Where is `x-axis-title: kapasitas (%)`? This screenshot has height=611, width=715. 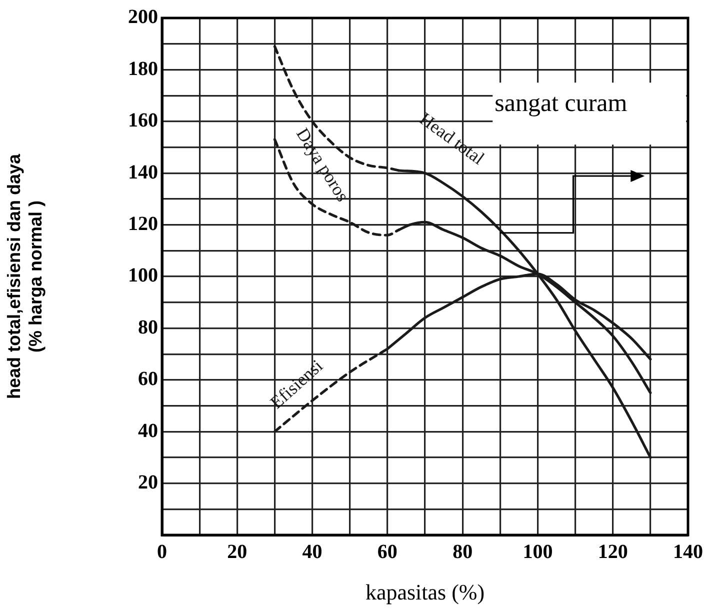 x-axis-title: kapasitas (%) is located at coordinates (425, 592).